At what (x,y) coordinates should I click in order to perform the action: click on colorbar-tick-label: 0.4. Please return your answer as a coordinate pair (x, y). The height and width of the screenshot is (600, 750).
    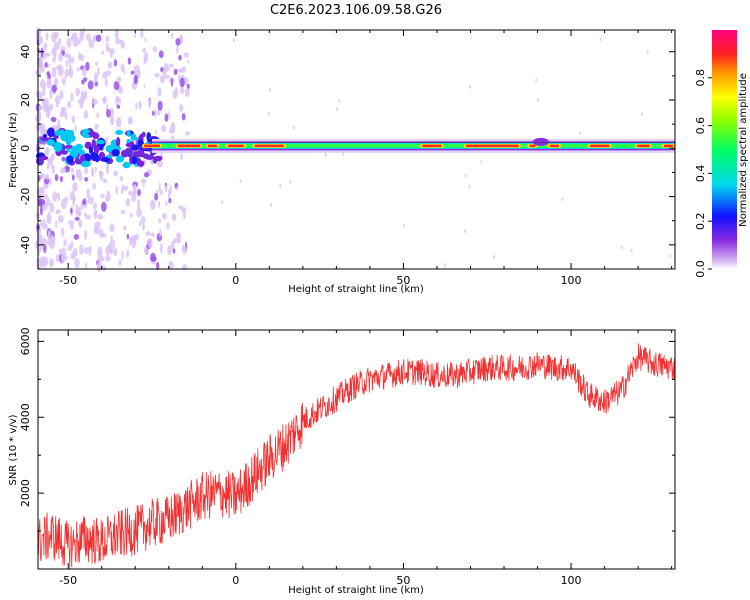
    Looking at the image, I should click on (700, 174).